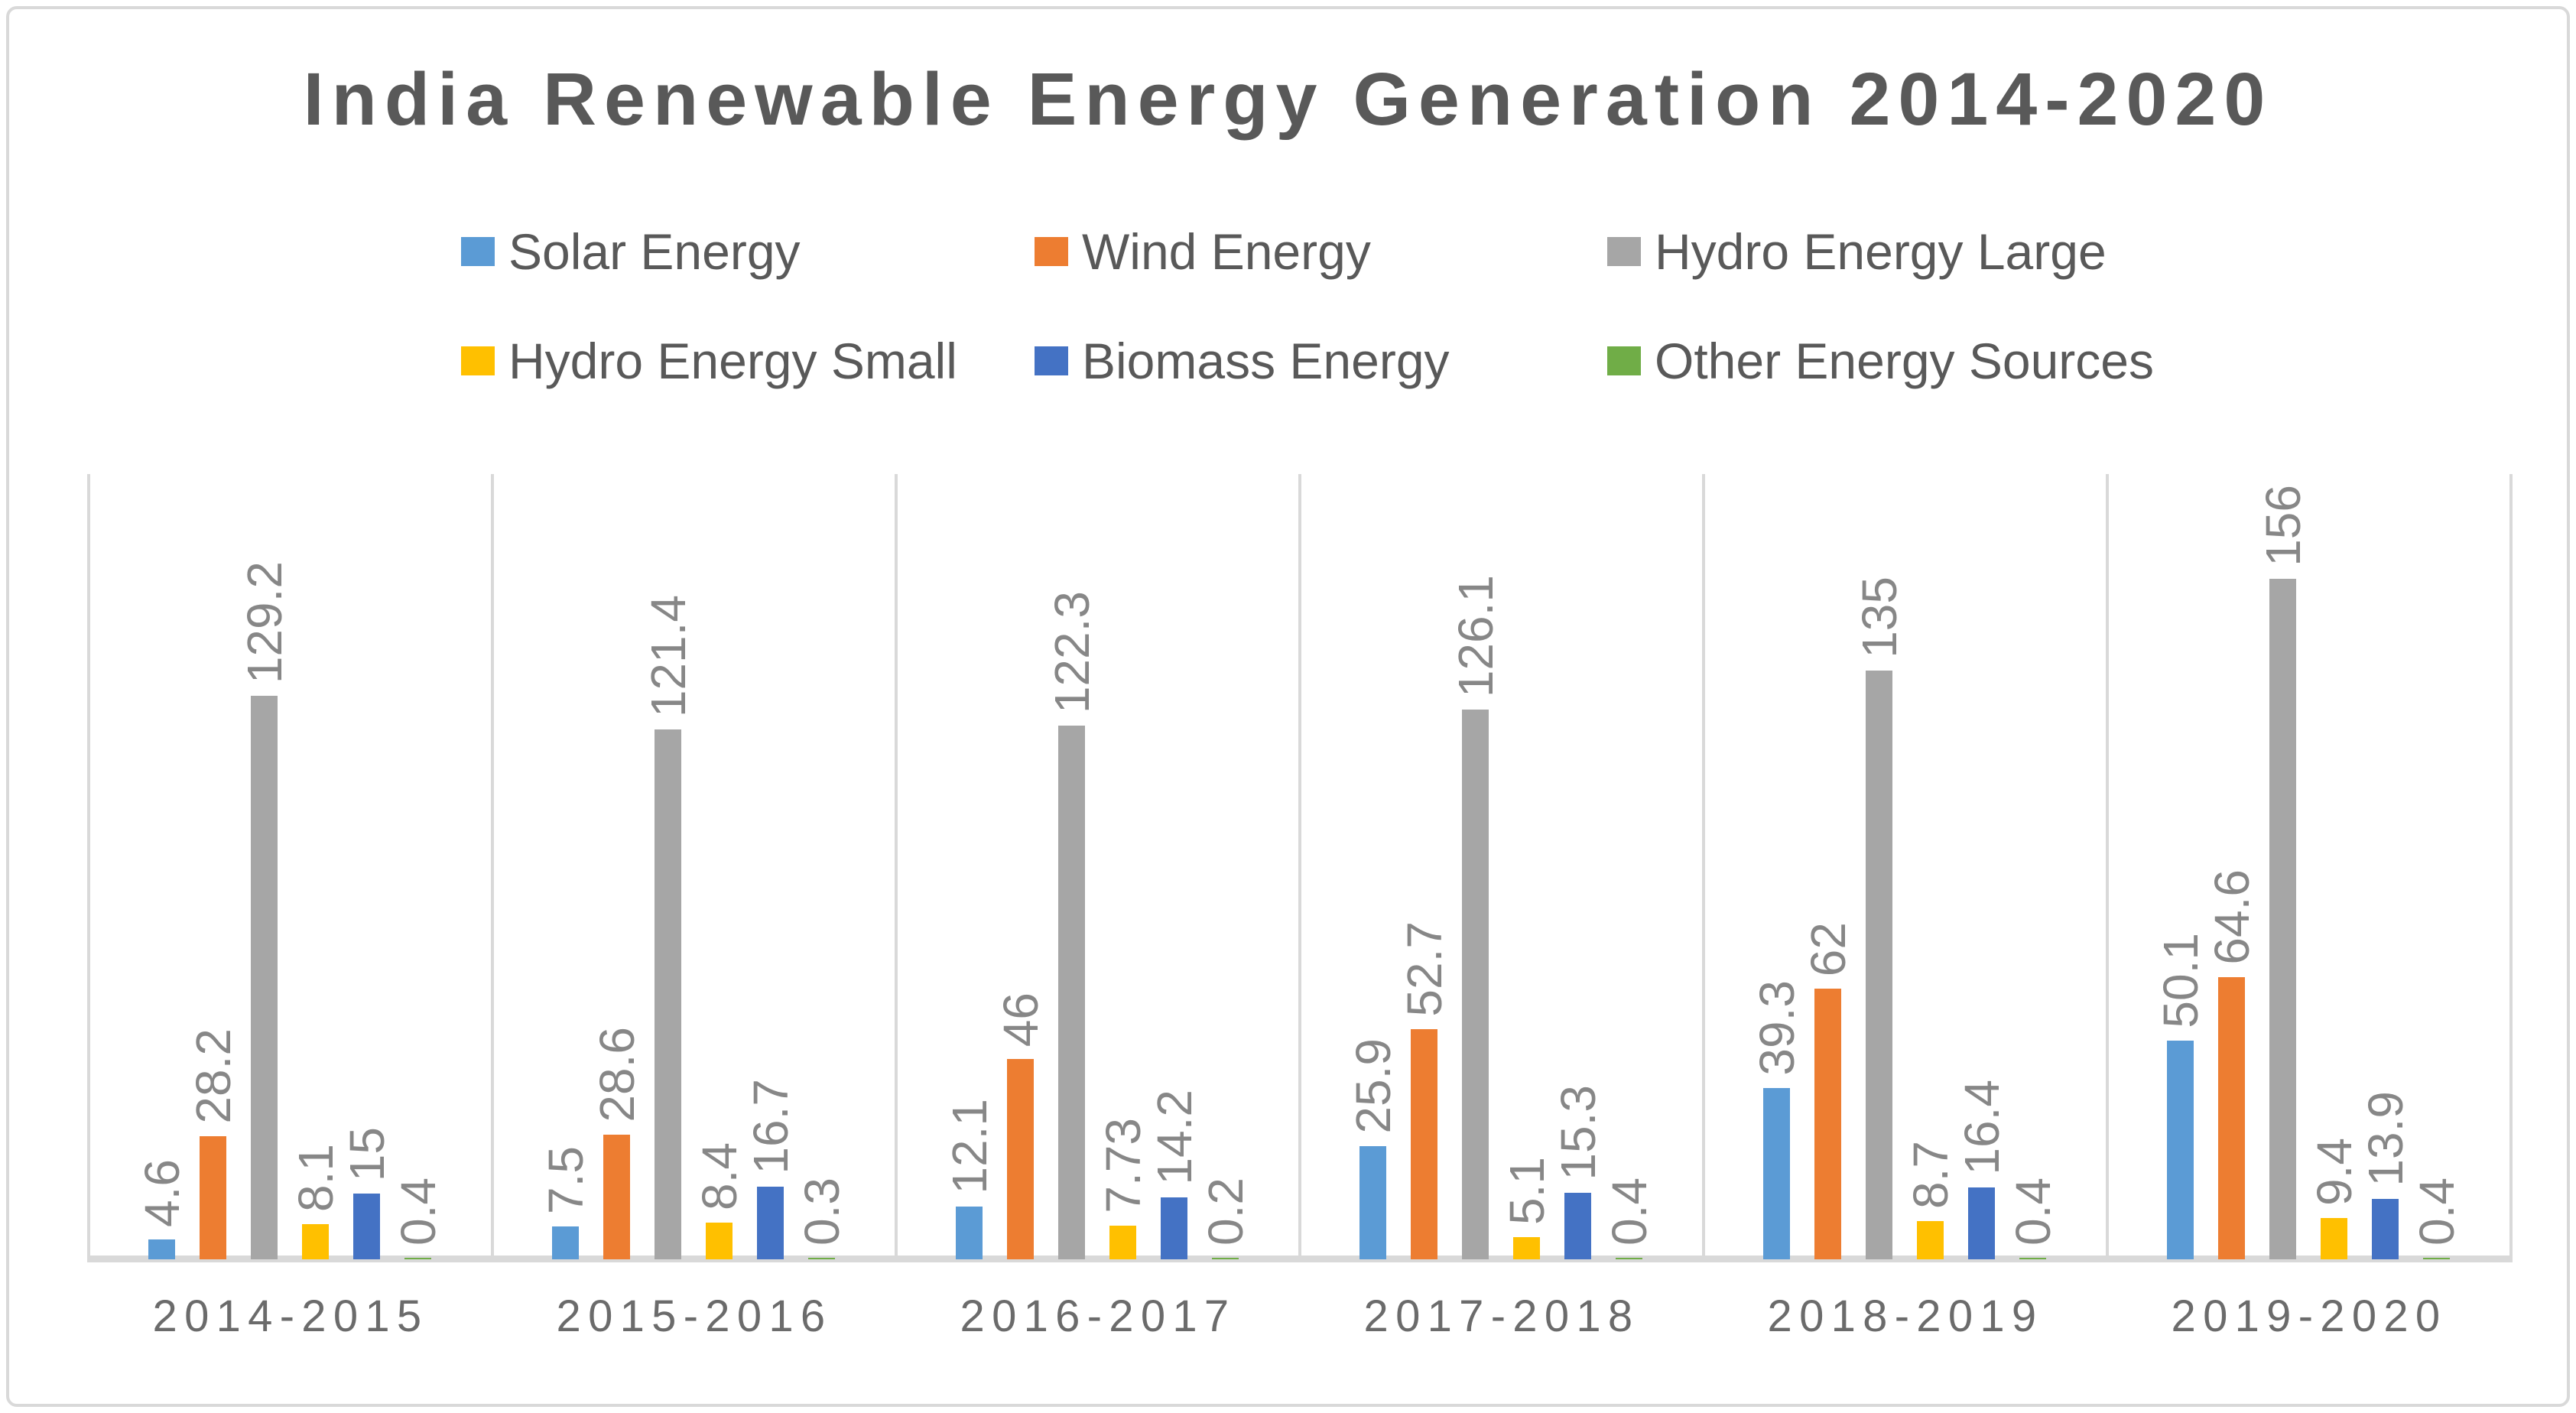 This screenshot has width=2576, height=1413. Describe the element at coordinates (1266, 361) in the screenshot. I see `legend-label: Biomass Energy` at that location.